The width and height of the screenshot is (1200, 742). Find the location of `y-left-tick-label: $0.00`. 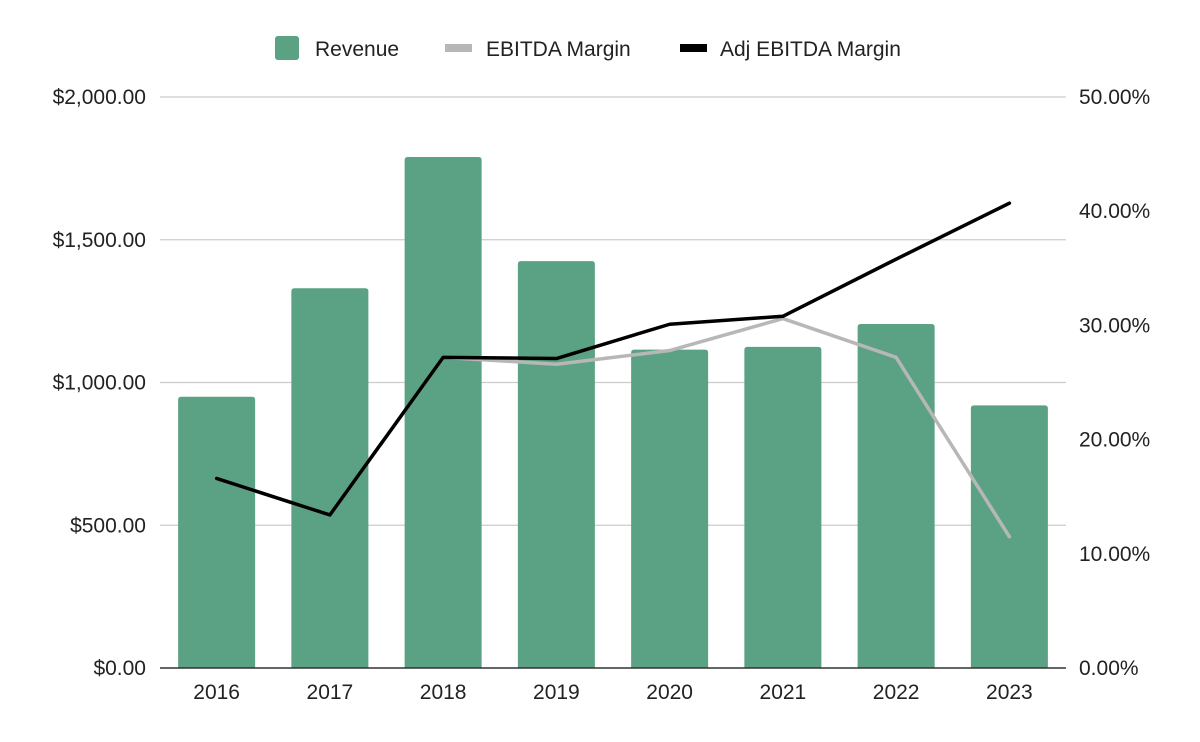

y-left-tick-label: $0.00 is located at coordinates (119, 668).